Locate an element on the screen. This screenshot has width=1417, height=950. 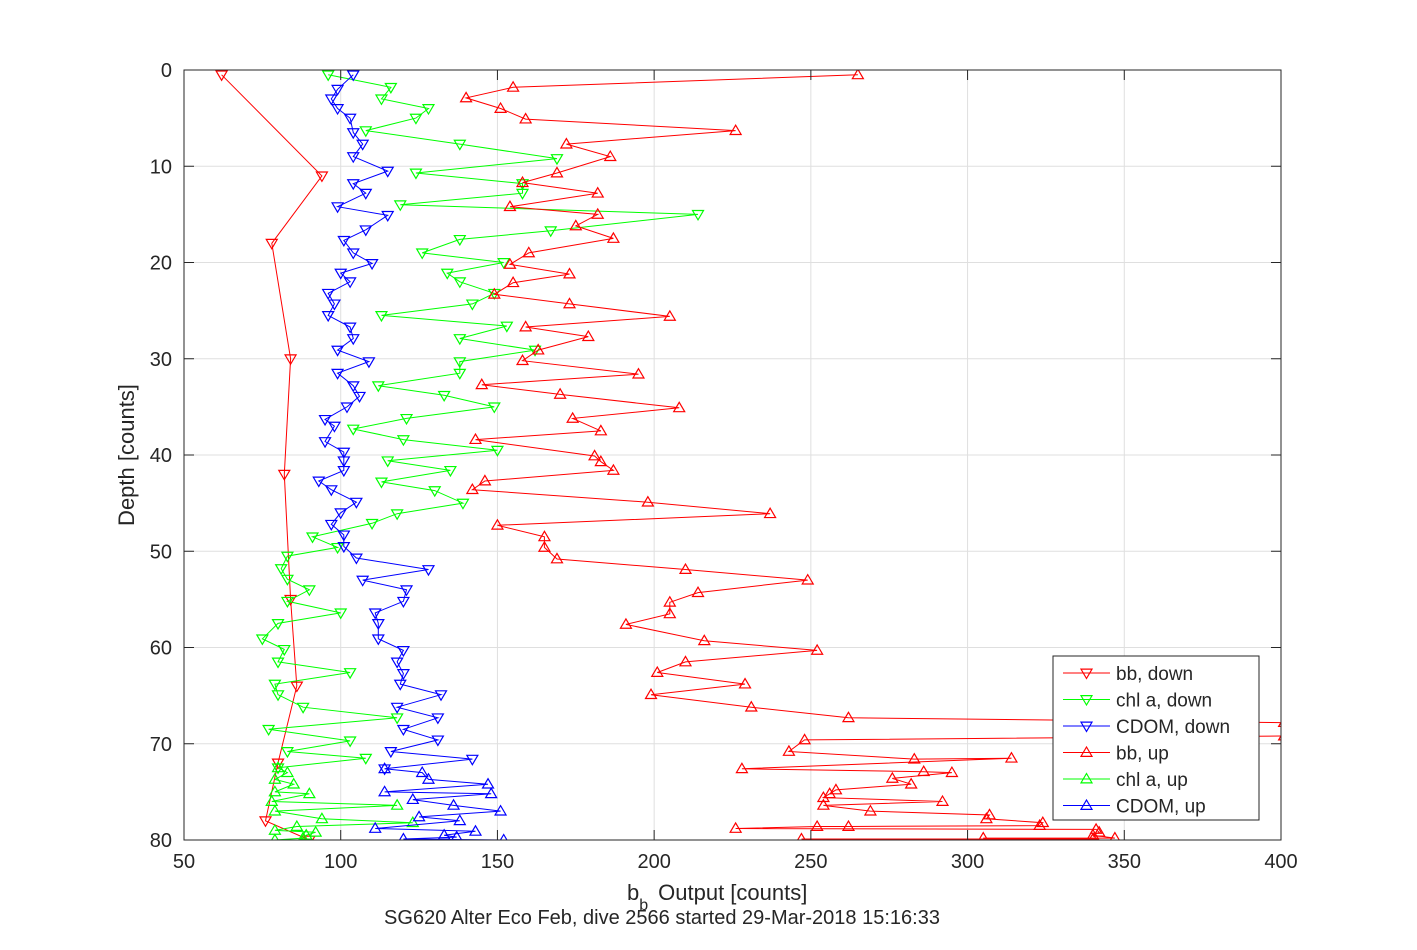
x-tick-label: 200 is located at coordinates (653, 862).